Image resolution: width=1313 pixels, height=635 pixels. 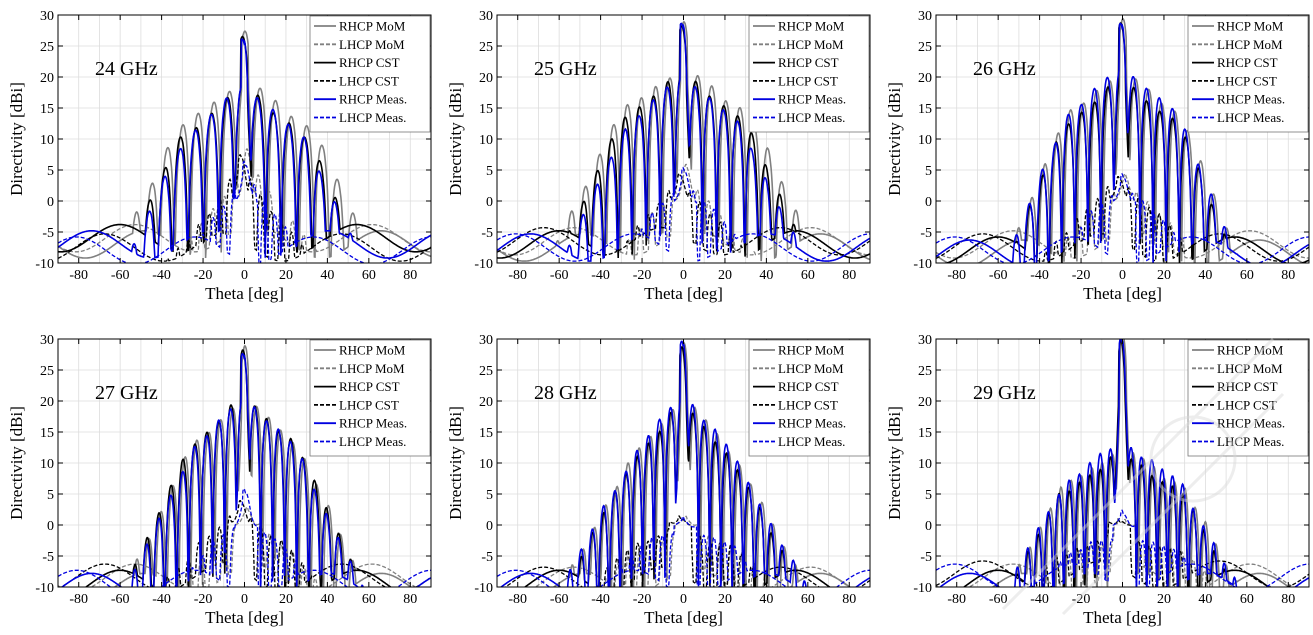 What do you see at coordinates (1250, 117) in the screenshot?
I see `legend-entry: LHCP Meas.` at bounding box center [1250, 117].